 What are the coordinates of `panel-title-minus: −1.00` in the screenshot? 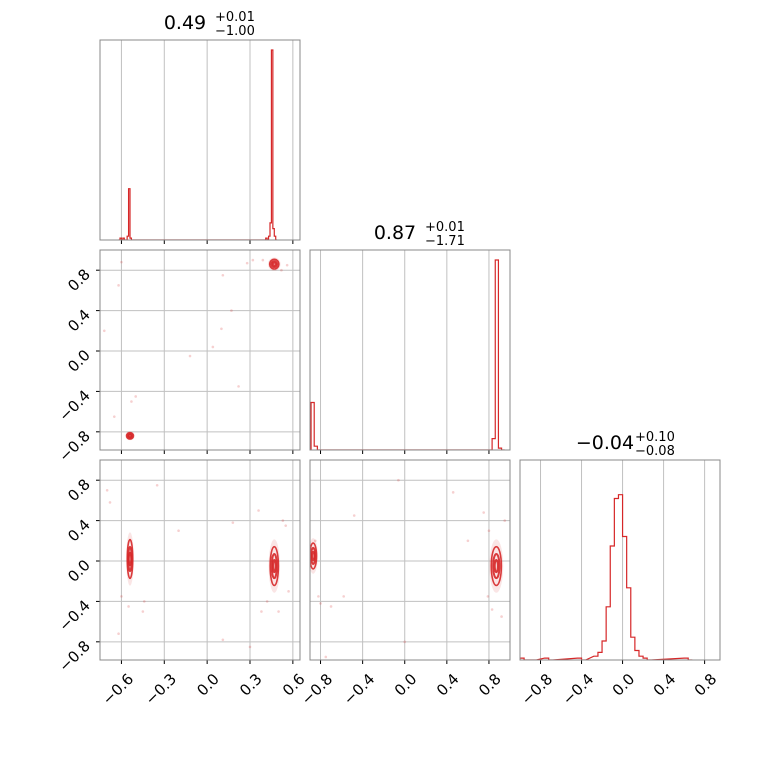 It's located at (235, 31).